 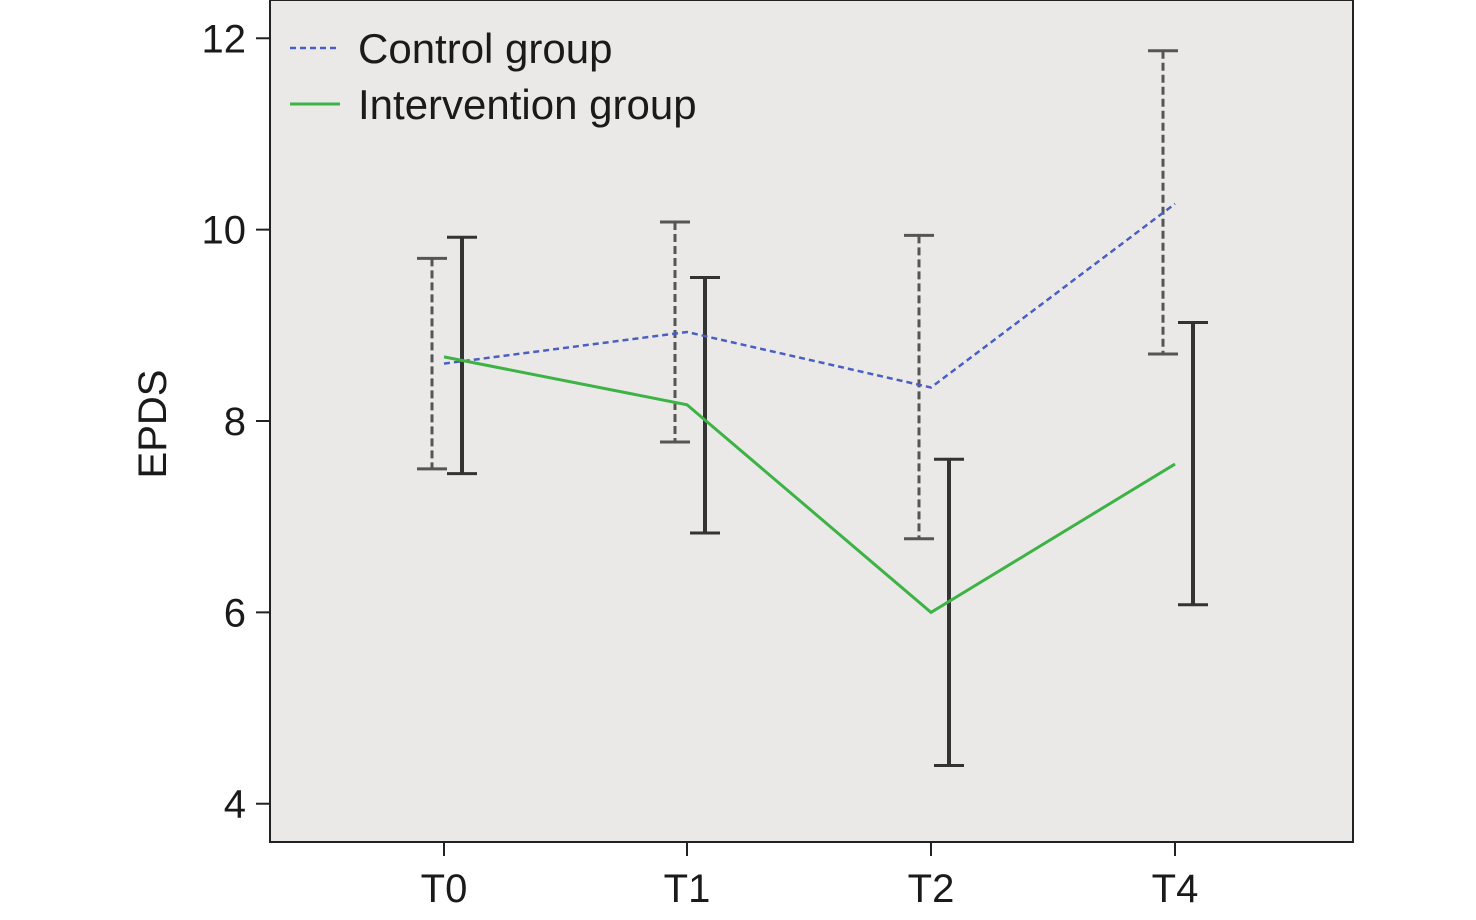 What do you see at coordinates (1175, 889) in the screenshot?
I see `x-tick-label: T4` at bounding box center [1175, 889].